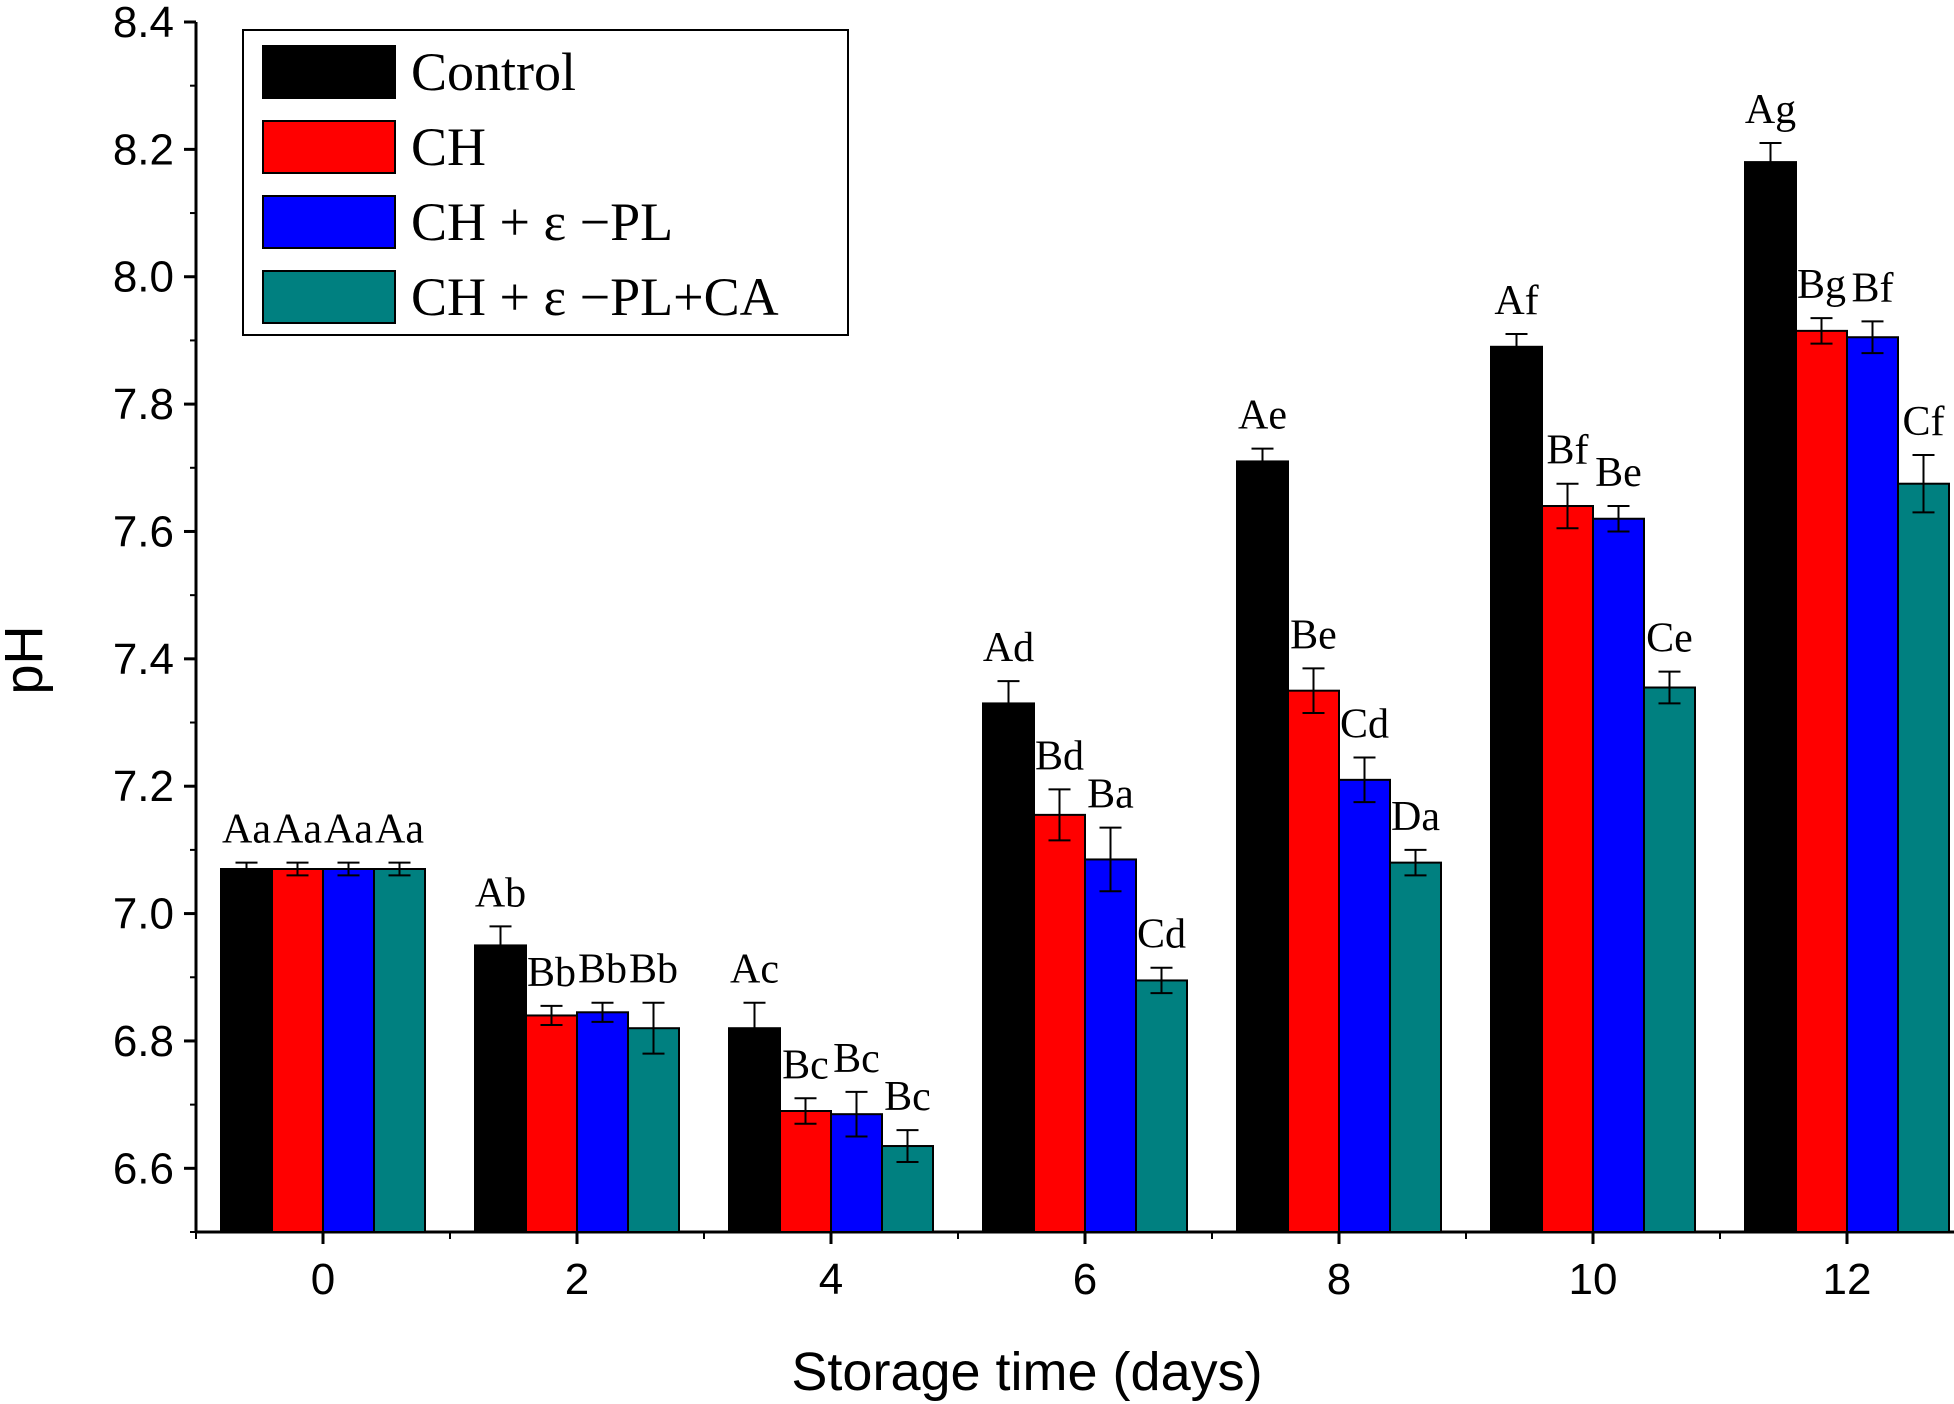 This screenshot has height=1404, width=1954. Describe the element at coordinates (1821, 285) in the screenshot. I see `significance-label: Bg` at that location.